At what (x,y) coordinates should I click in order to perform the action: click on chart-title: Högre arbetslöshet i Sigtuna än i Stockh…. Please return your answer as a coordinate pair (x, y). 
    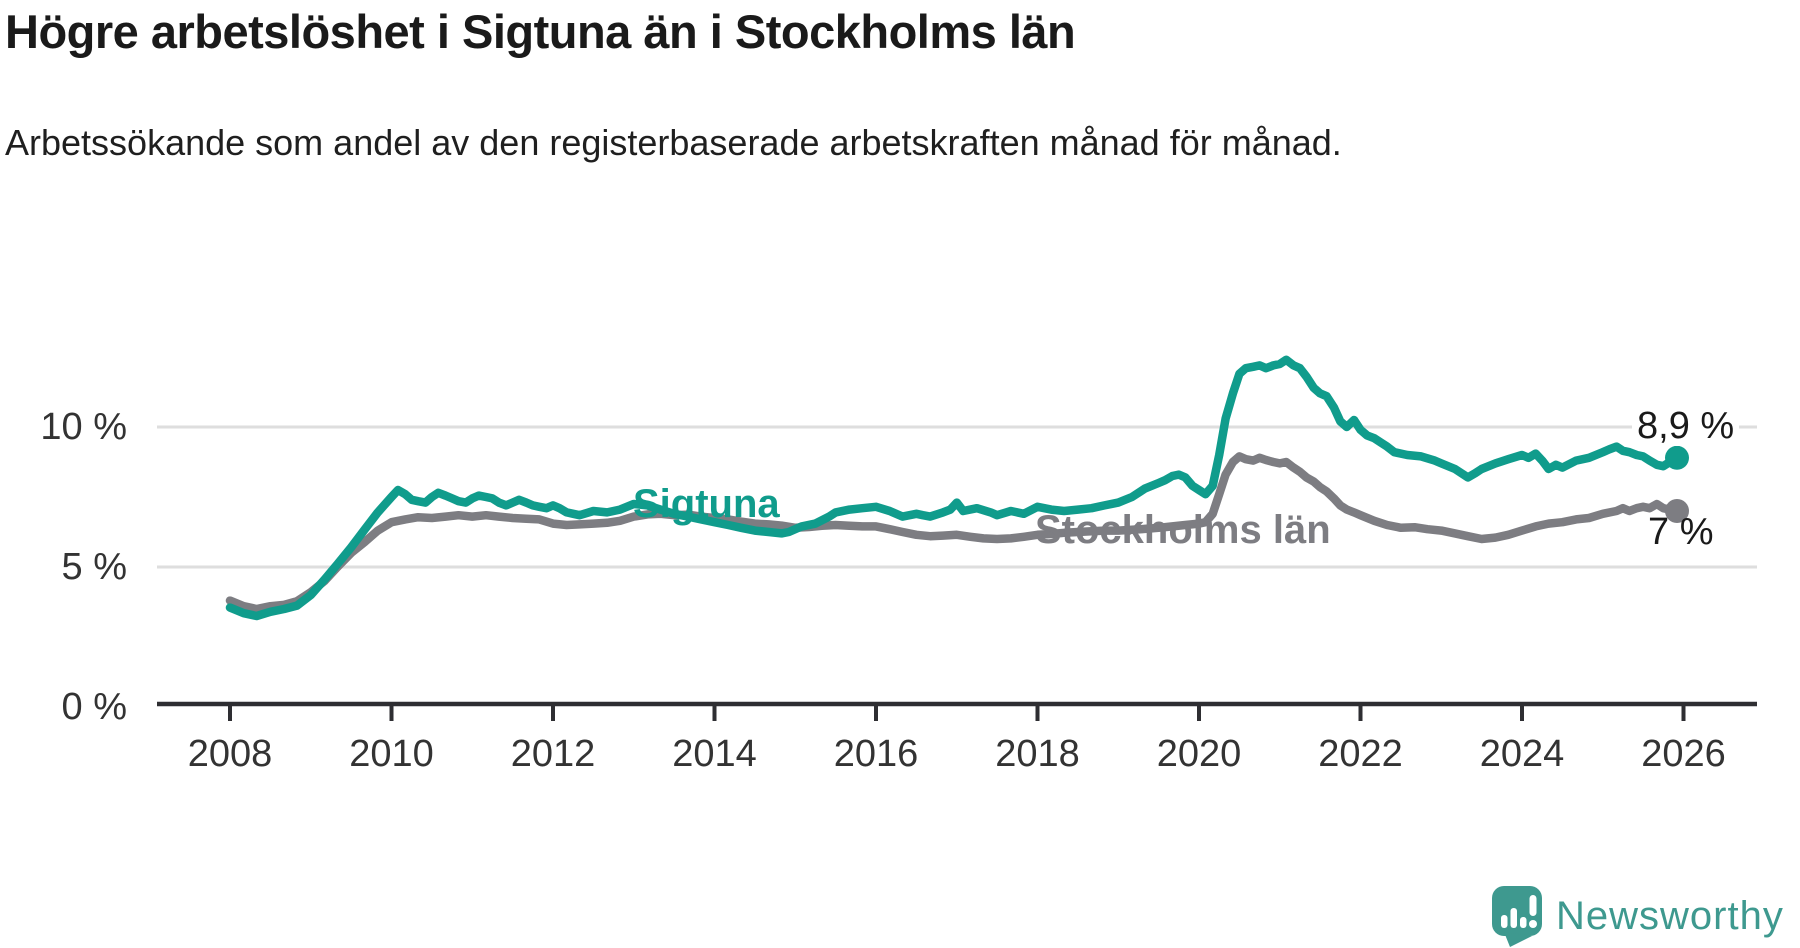
    Looking at the image, I should click on (540, 31).